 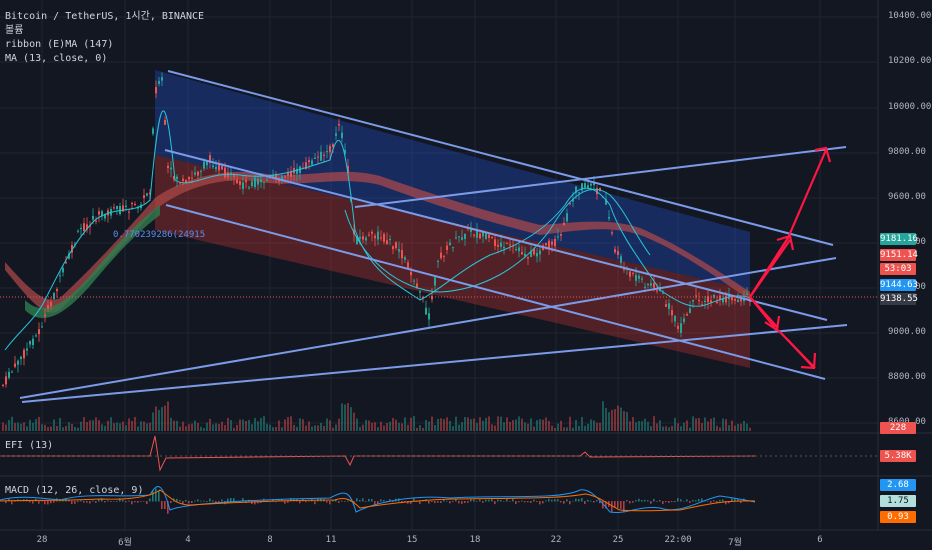 What do you see at coordinates (378, 453) in the screenshot?
I see `efi-line` at bounding box center [378, 453].